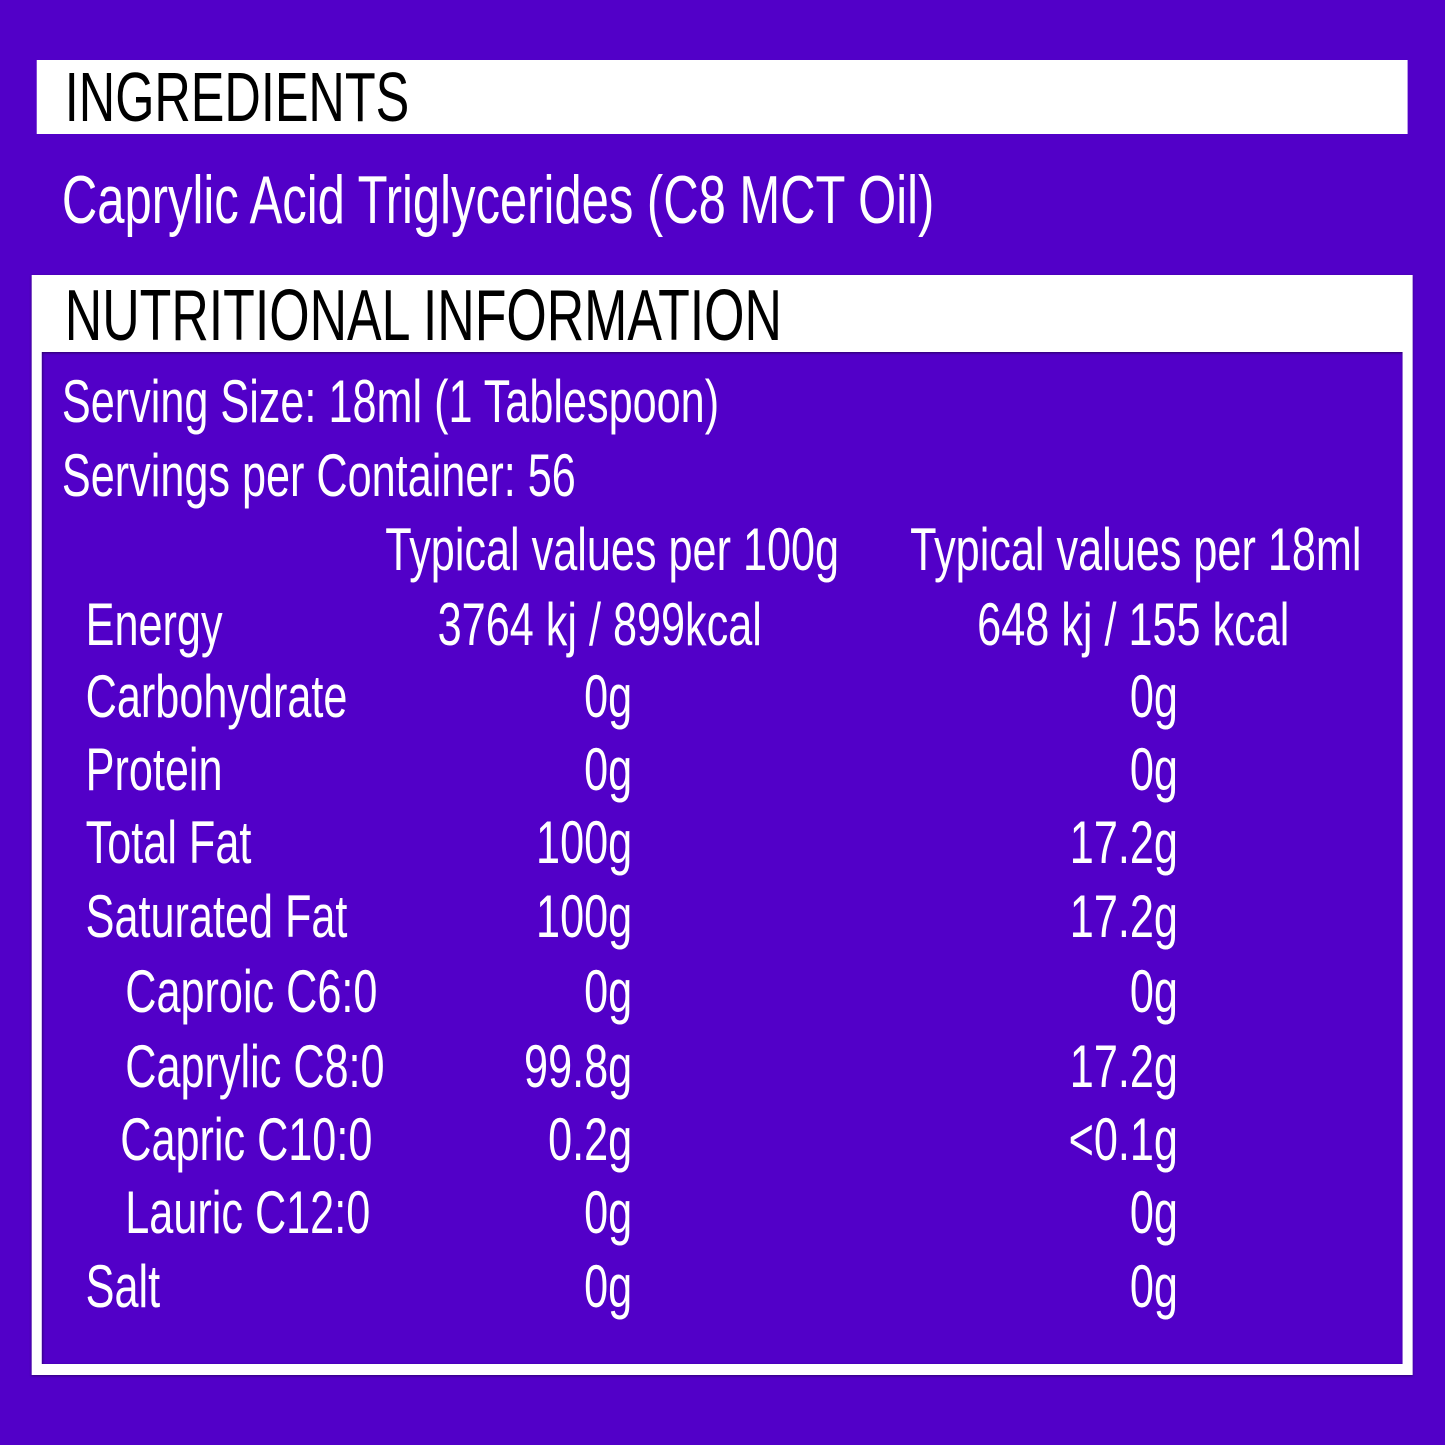 This screenshot has height=1445, width=1445. What do you see at coordinates (154, 769) in the screenshot?
I see `nutrient-label: Protein` at bounding box center [154, 769].